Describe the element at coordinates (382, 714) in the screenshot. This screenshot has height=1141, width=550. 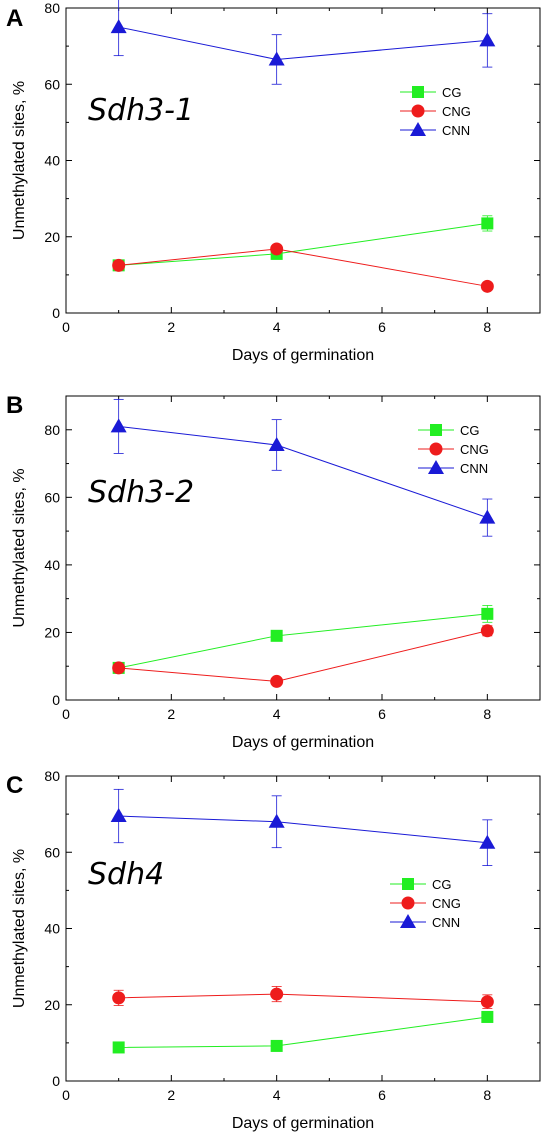
I see `x-tick-label: 6` at that location.